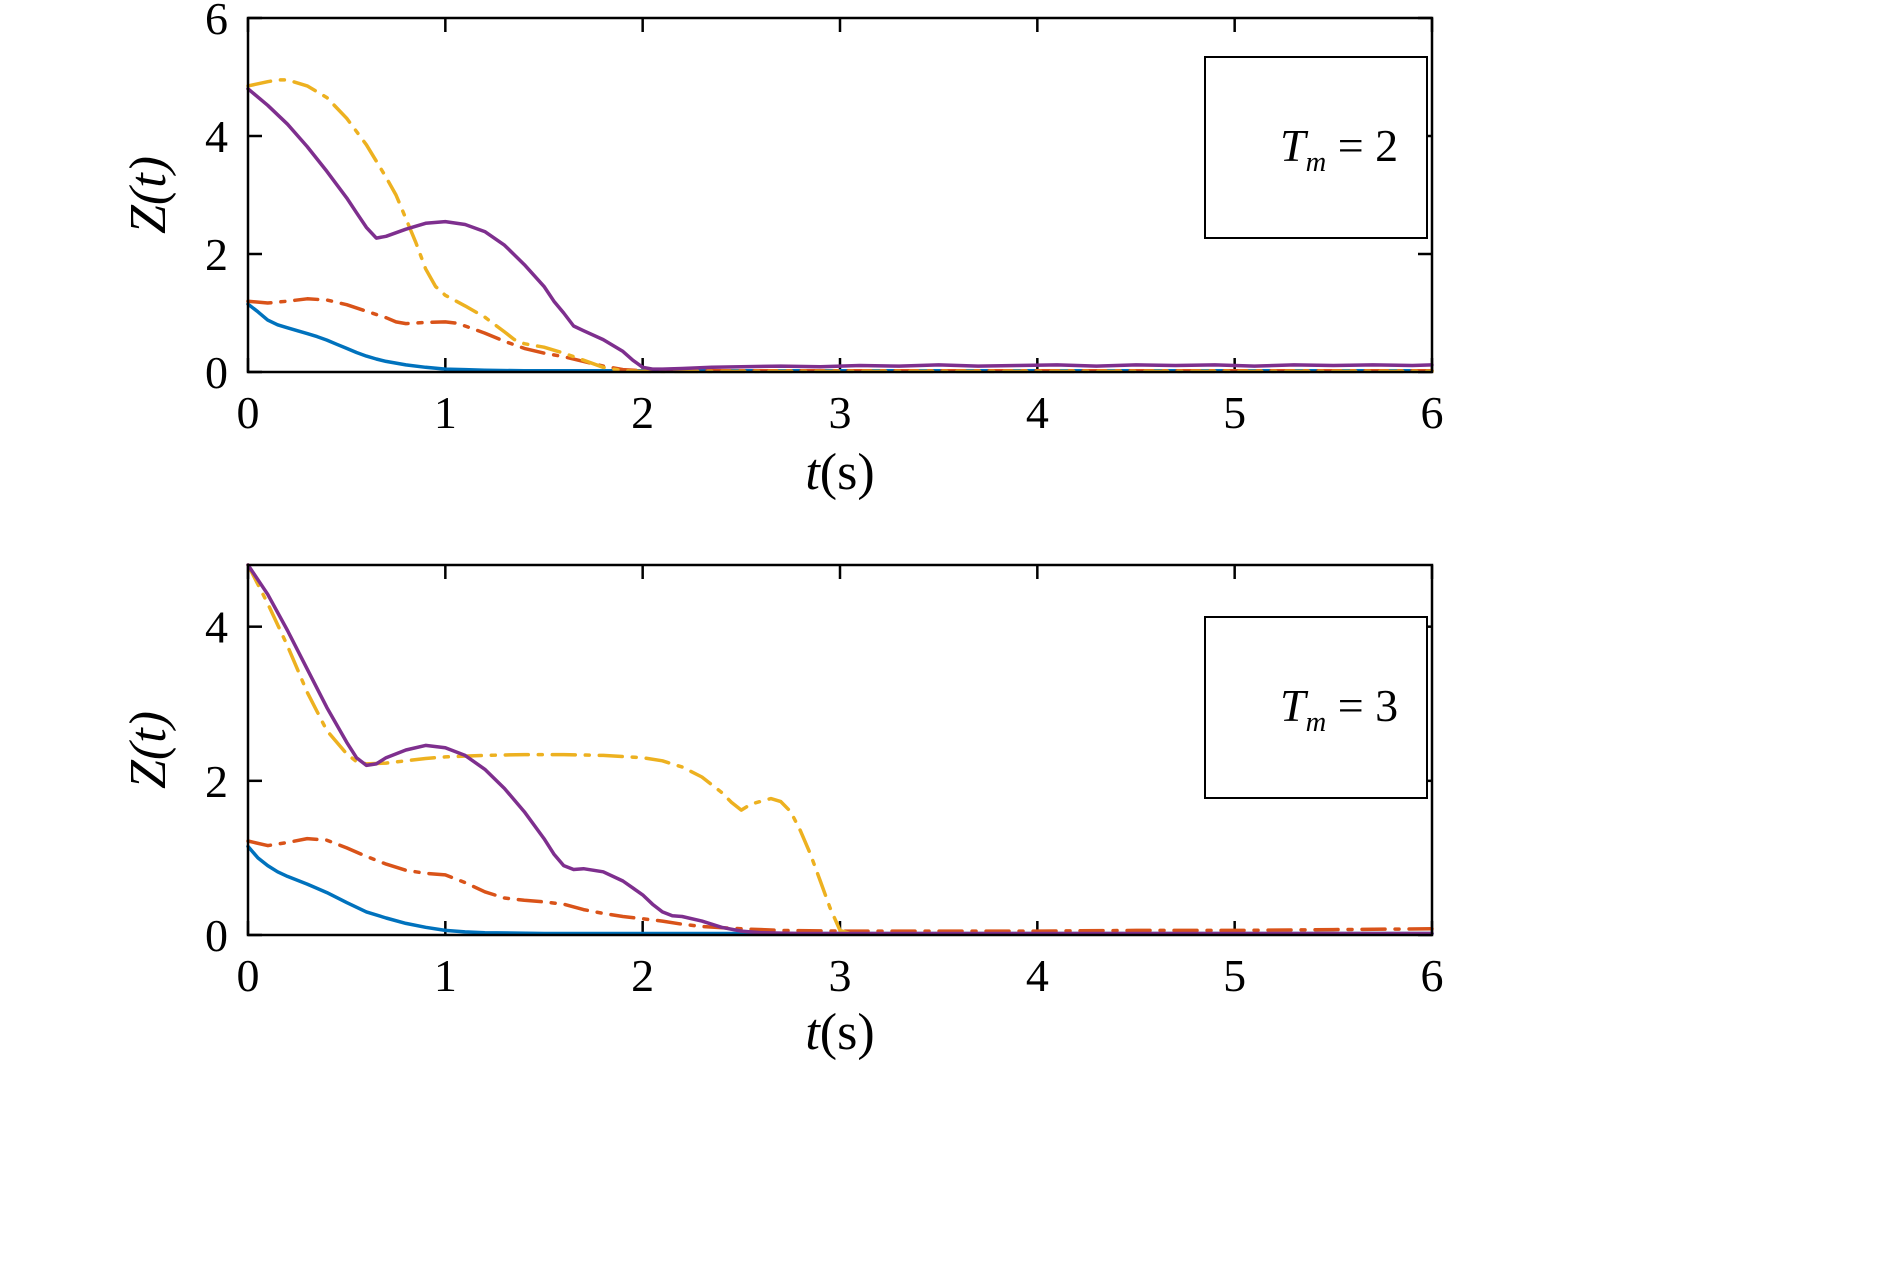  What do you see at coordinates (216, 22) in the screenshot?
I see `y-tick-label: 6` at bounding box center [216, 22].